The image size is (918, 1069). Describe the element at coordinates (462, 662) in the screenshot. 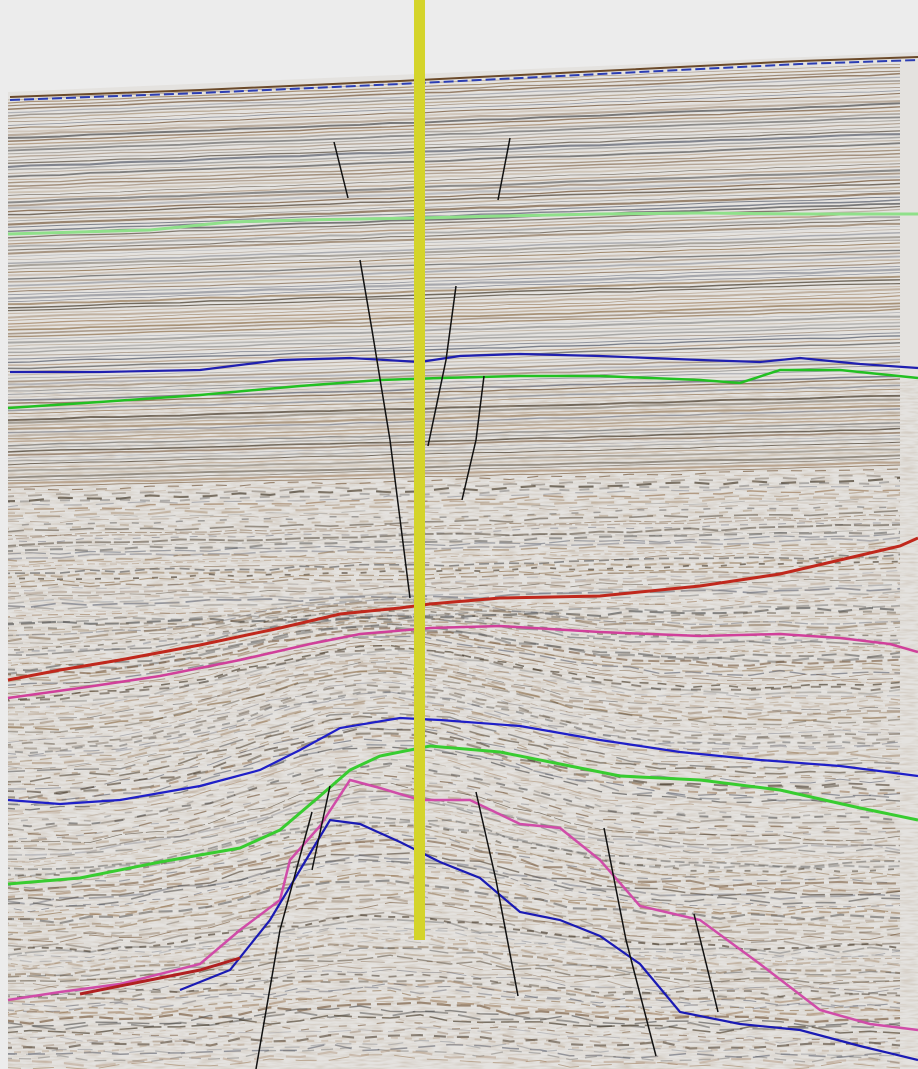

I see `horizon-mid-pink` at that location.